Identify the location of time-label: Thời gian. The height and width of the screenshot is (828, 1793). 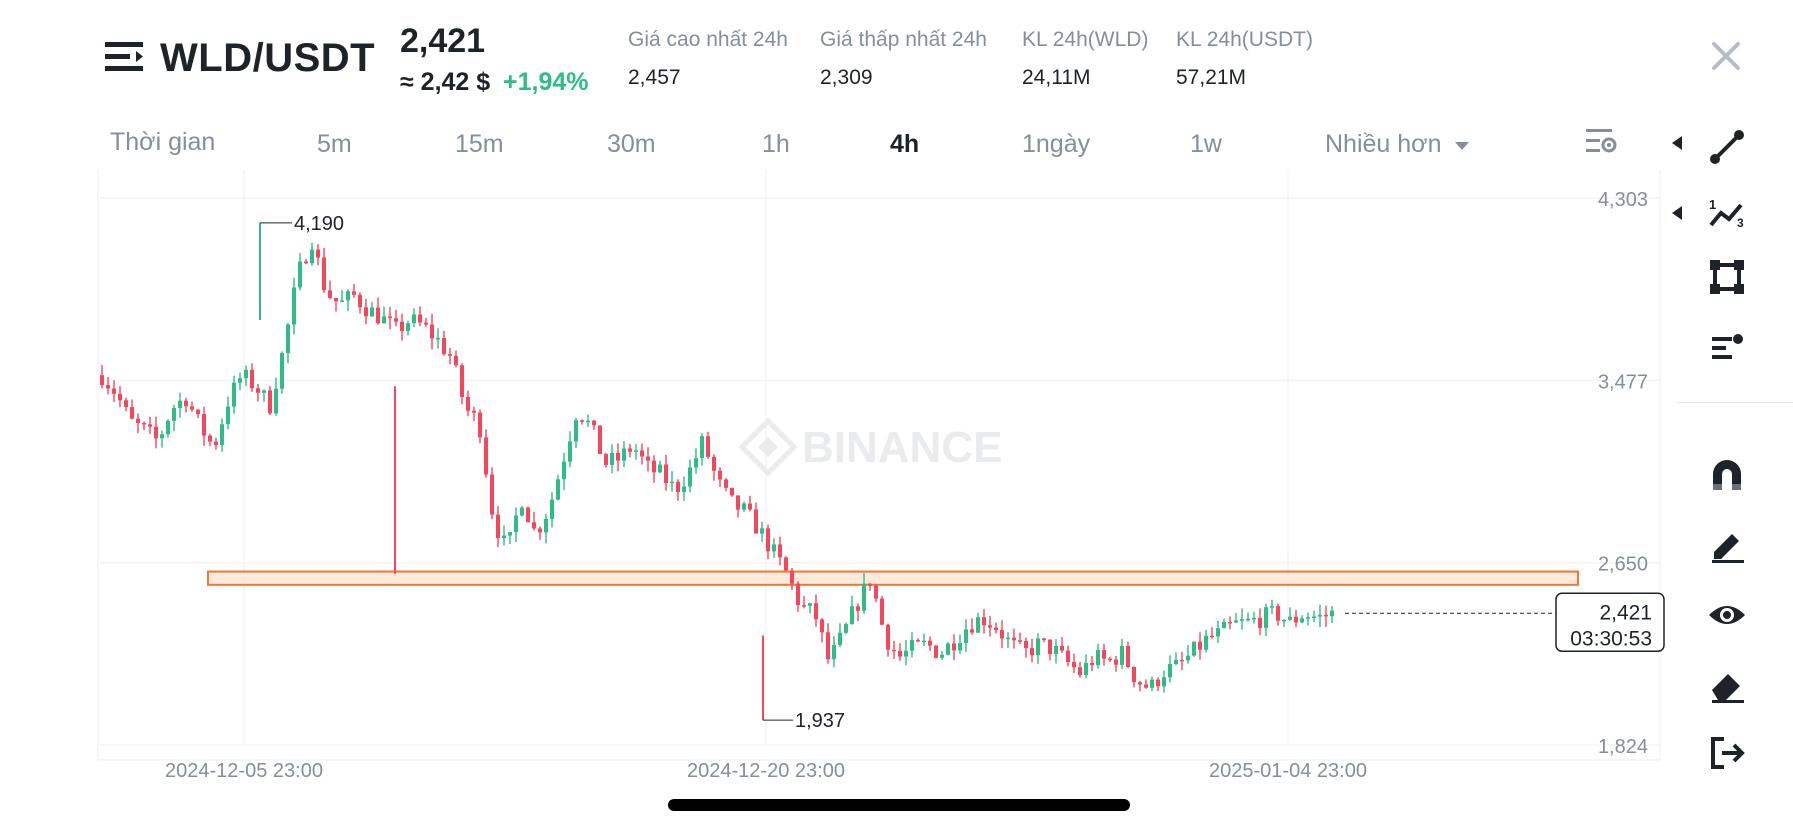
(163, 142).